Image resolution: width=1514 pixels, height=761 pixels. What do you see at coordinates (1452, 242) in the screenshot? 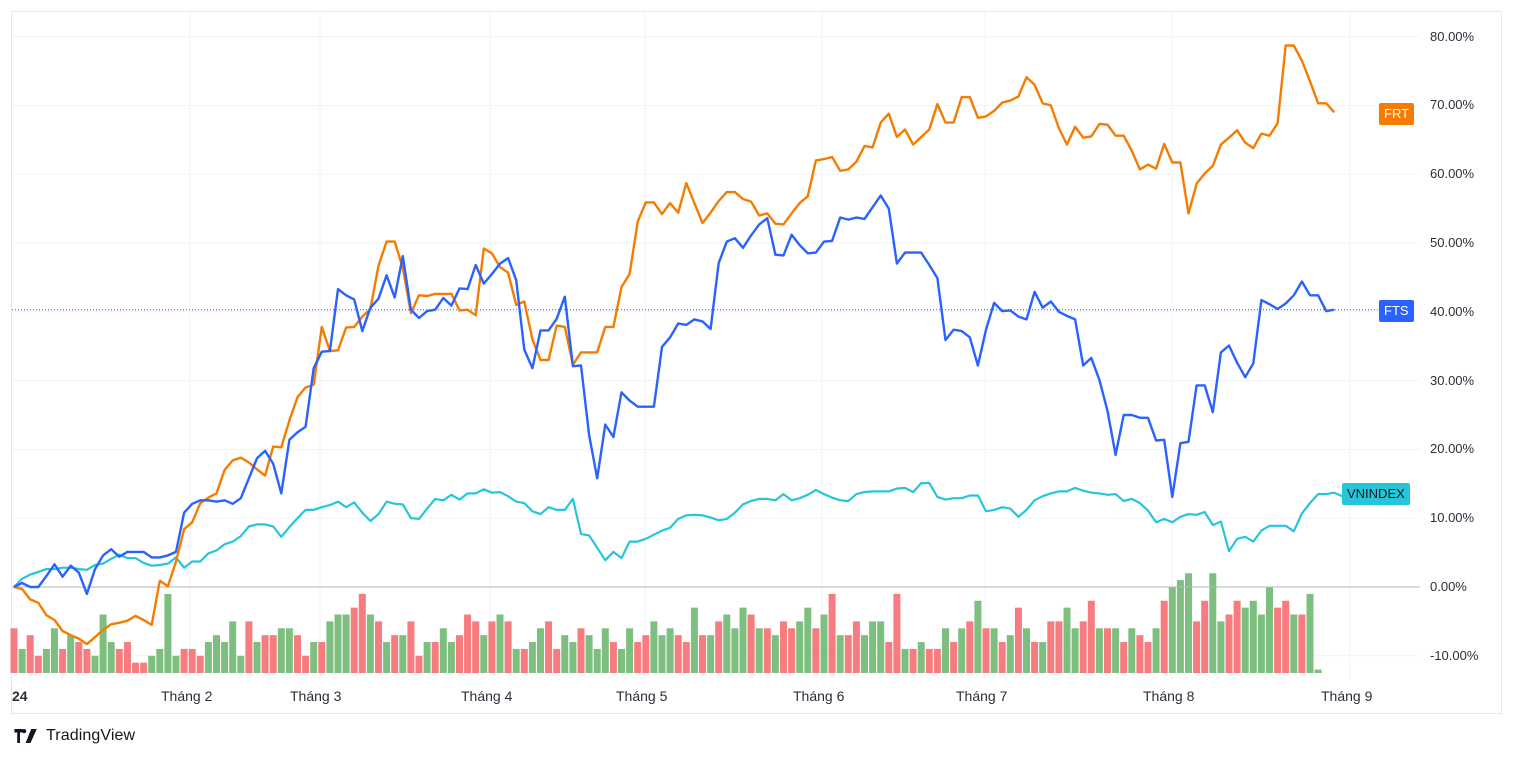
I see `y-axis-label: 50.00%` at bounding box center [1452, 242].